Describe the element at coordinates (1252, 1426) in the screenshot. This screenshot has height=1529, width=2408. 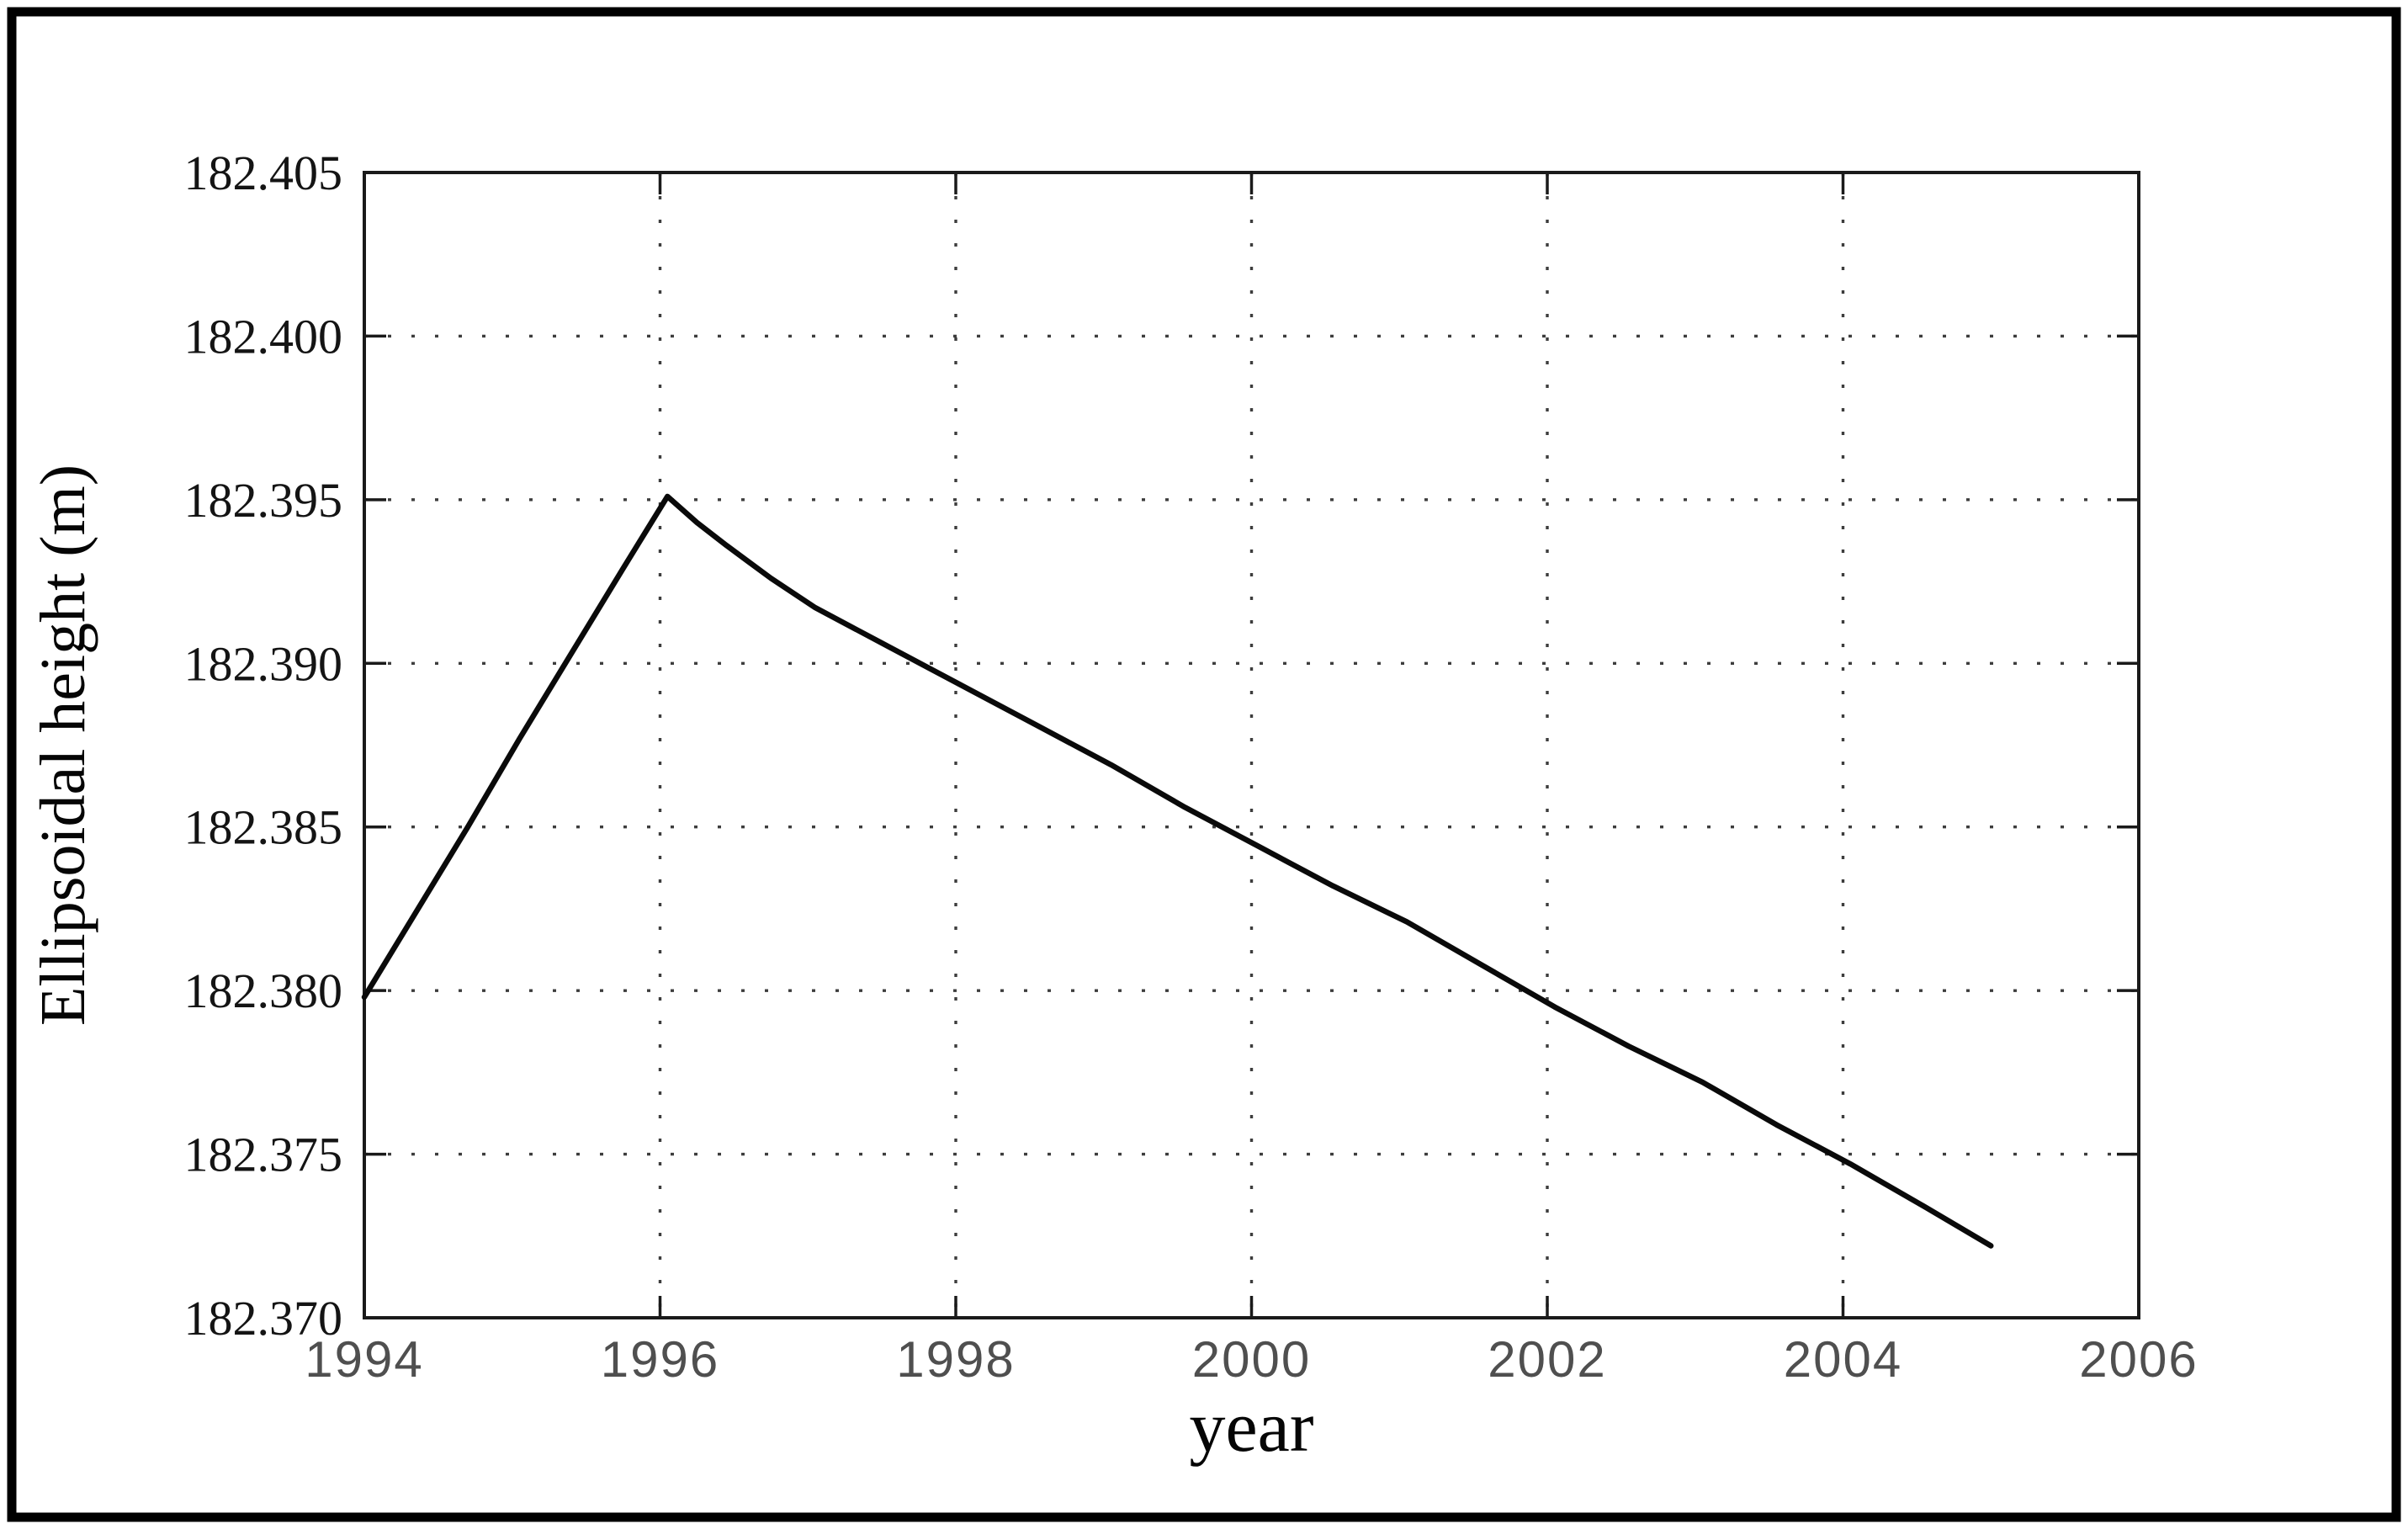
I see `x-axis-title: year` at that location.